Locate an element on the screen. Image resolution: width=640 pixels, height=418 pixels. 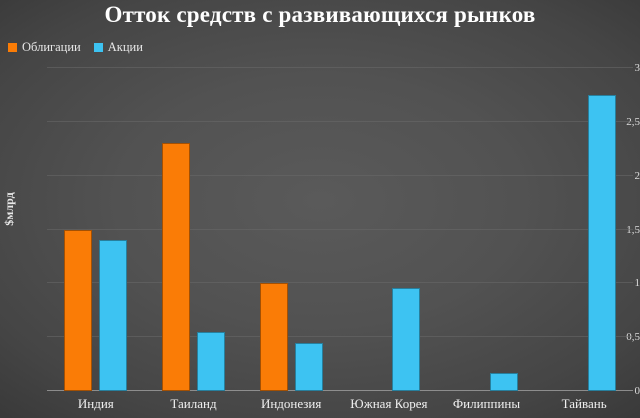
y-axis-tick-label: 1,5 is located at coordinates (633, 229).